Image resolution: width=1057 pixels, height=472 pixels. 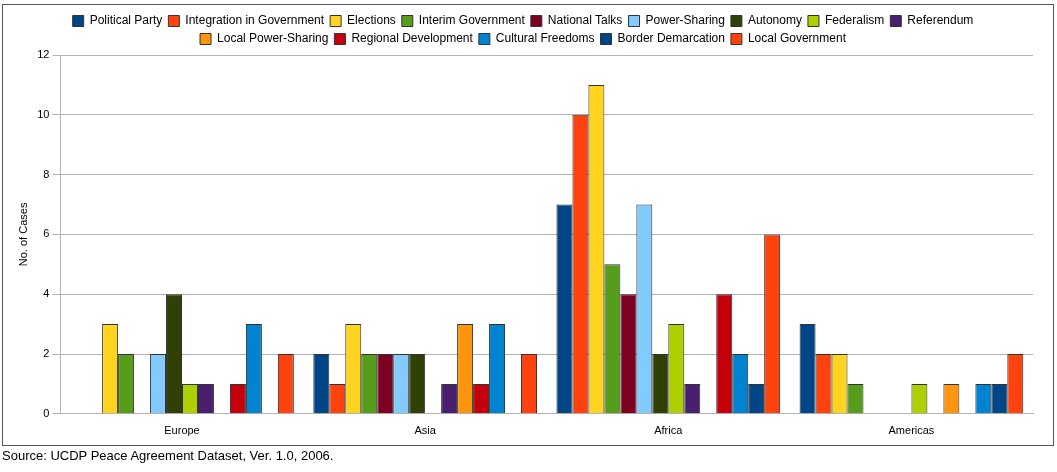 I want to click on y-tick-label: 2, so click(x=46, y=353).